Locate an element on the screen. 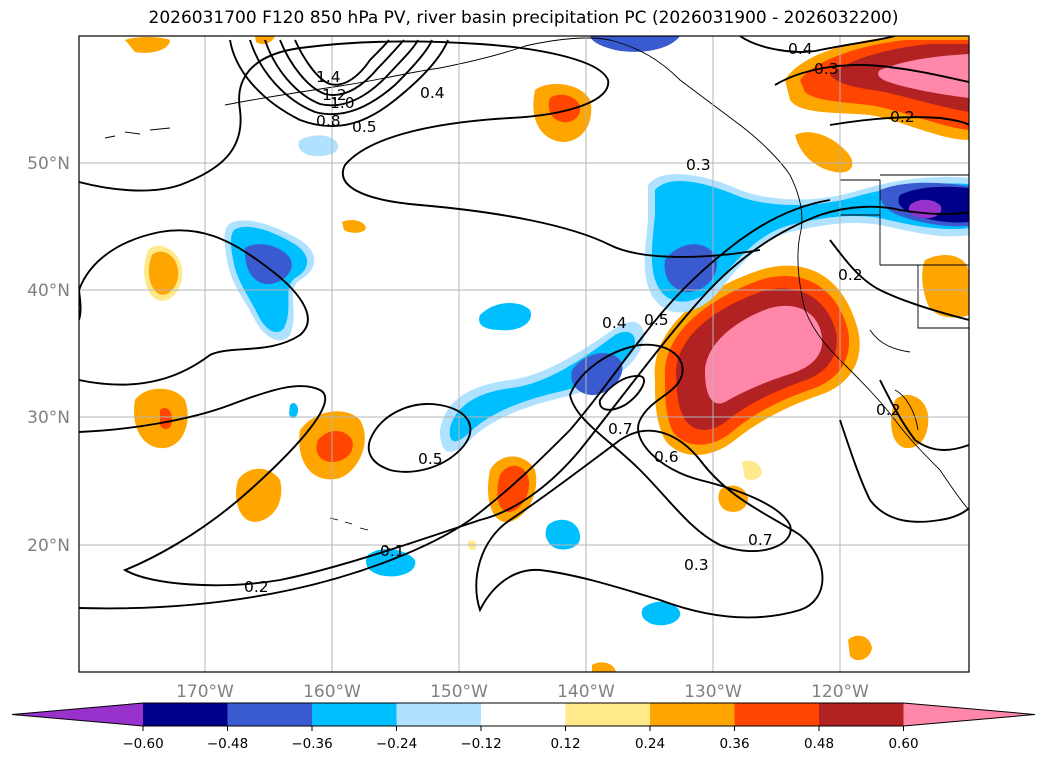 The width and height of the screenshot is (1047, 765). colorbar-tick-label: 0.36 is located at coordinates (734, 744).